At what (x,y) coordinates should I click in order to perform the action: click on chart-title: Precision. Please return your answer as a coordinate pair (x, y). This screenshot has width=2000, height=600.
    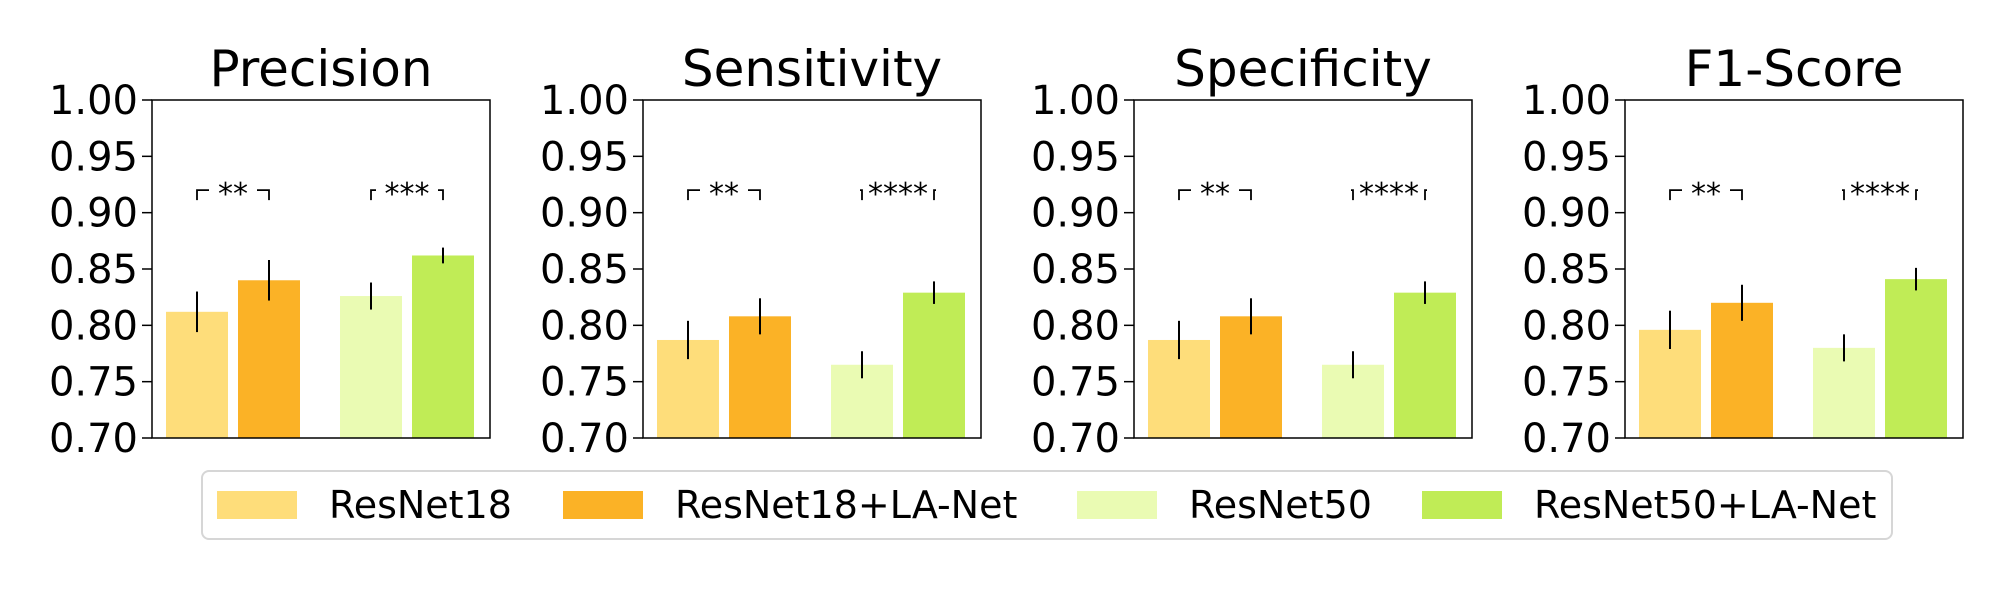
    Looking at the image, I should click on (320, 69).